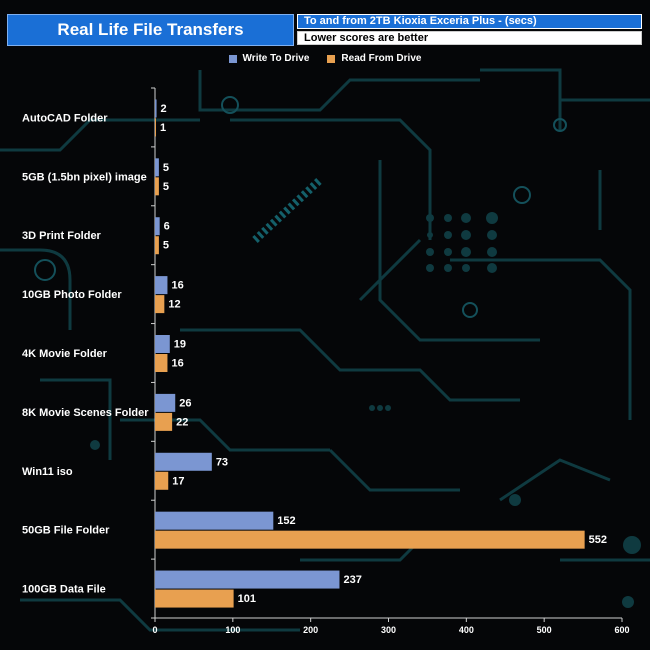  What do you see at coordinates (150, 30) in the screenshot?
I see `chart-title: Real Life File Transfers` at bounding box center [150, 30].